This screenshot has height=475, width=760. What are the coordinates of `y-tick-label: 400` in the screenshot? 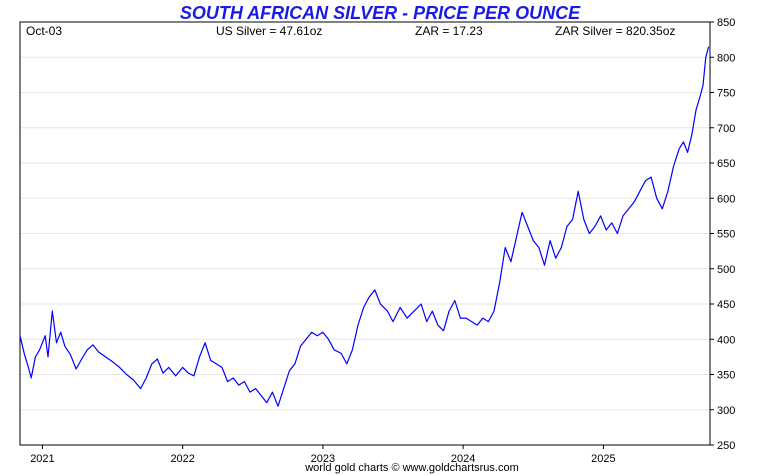 It's located at (726, 340).